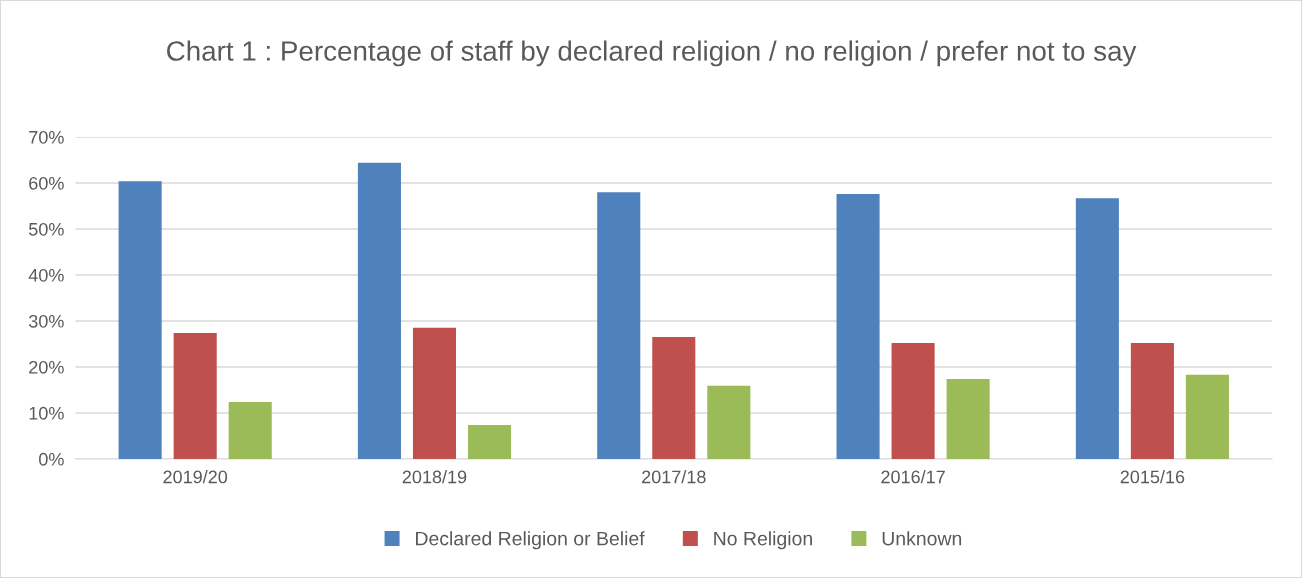 Image resolution: width=1302 pixels, height=578 pixels. I want to click on x-tick-label: 2017/18, so click(674, 477).